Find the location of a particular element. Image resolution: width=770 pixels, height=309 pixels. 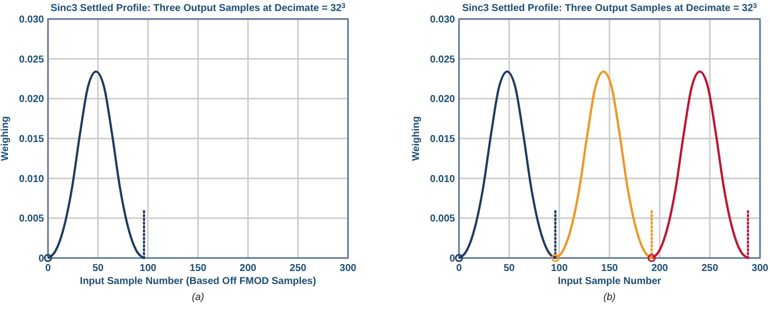

x-axis-title: Input Sample Number is located at coordinates (610, 281).